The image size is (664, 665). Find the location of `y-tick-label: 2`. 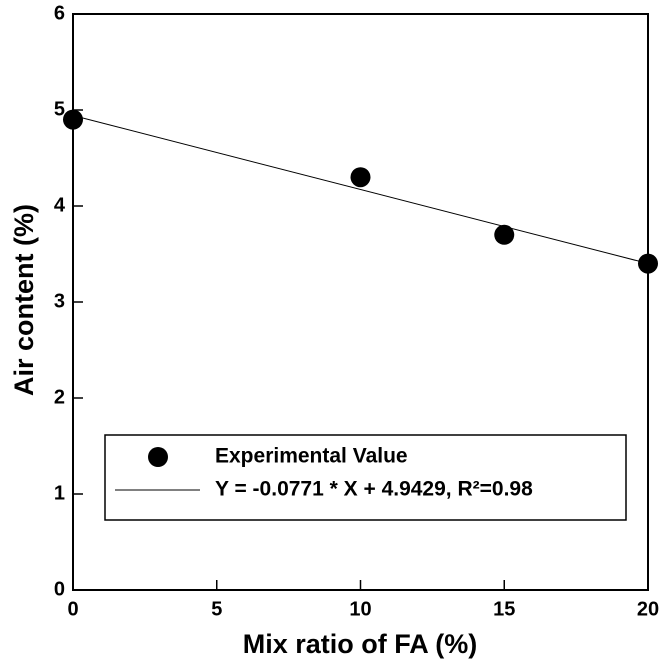

y-tick-label: 2 is located at coordinates (59, 397).